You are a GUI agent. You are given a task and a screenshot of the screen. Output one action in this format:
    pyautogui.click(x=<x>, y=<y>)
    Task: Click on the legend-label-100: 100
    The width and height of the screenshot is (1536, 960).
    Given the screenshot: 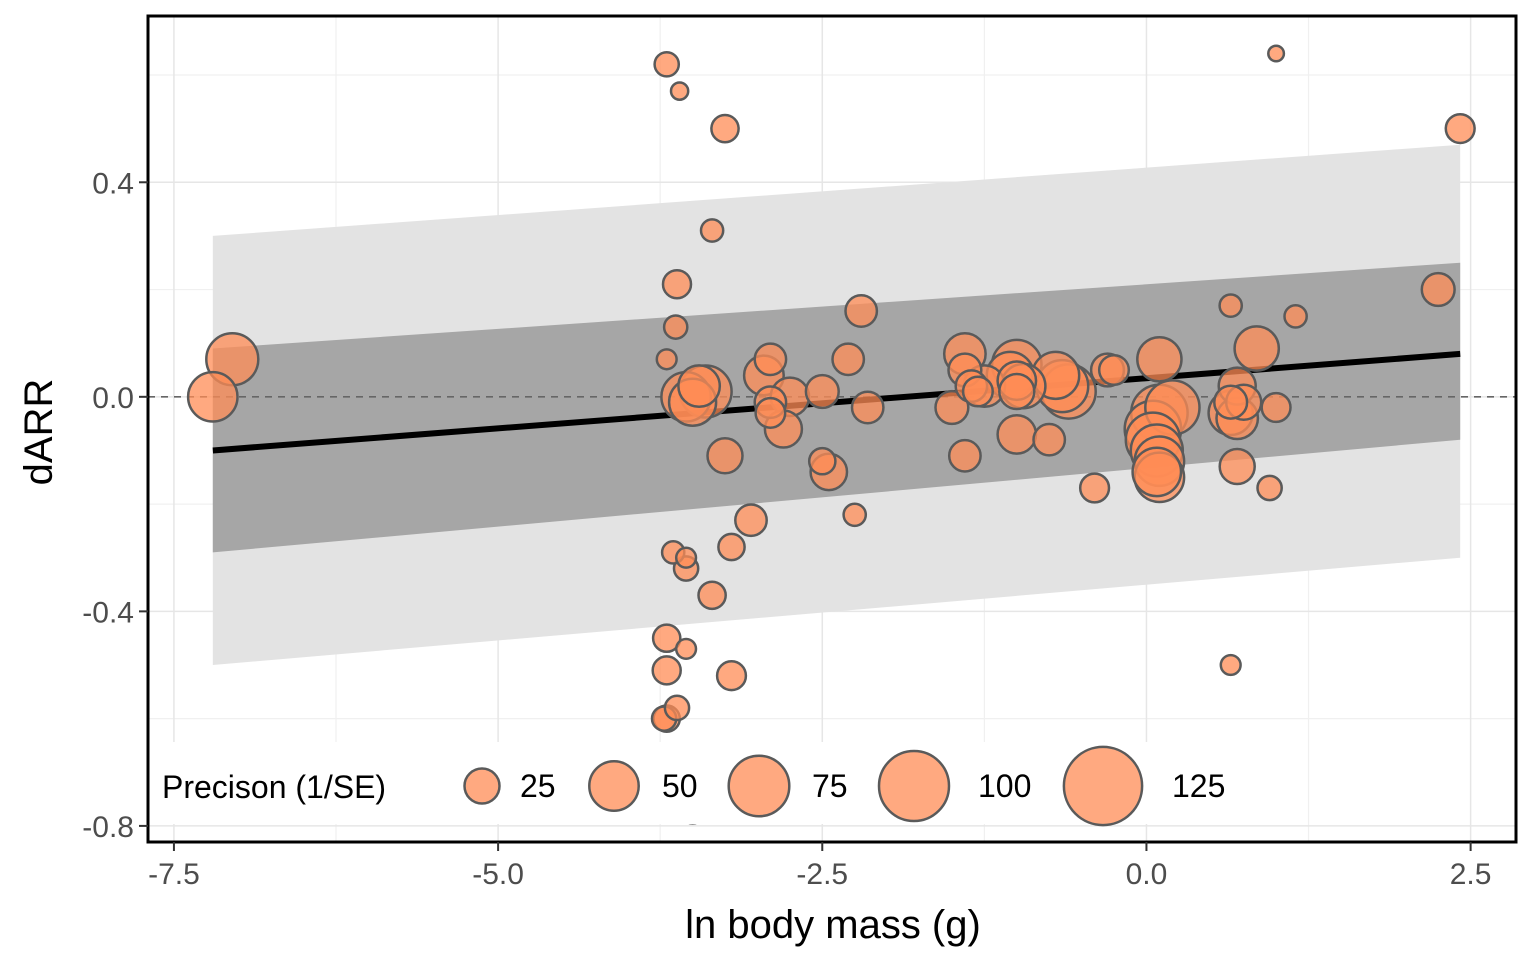 What is the action you would take?
    pyautogui.click(x=1004, y=786)
    